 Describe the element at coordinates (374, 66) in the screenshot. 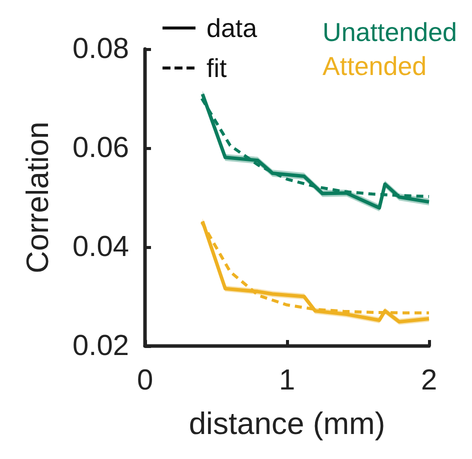

I see `text: Attended` at that location.